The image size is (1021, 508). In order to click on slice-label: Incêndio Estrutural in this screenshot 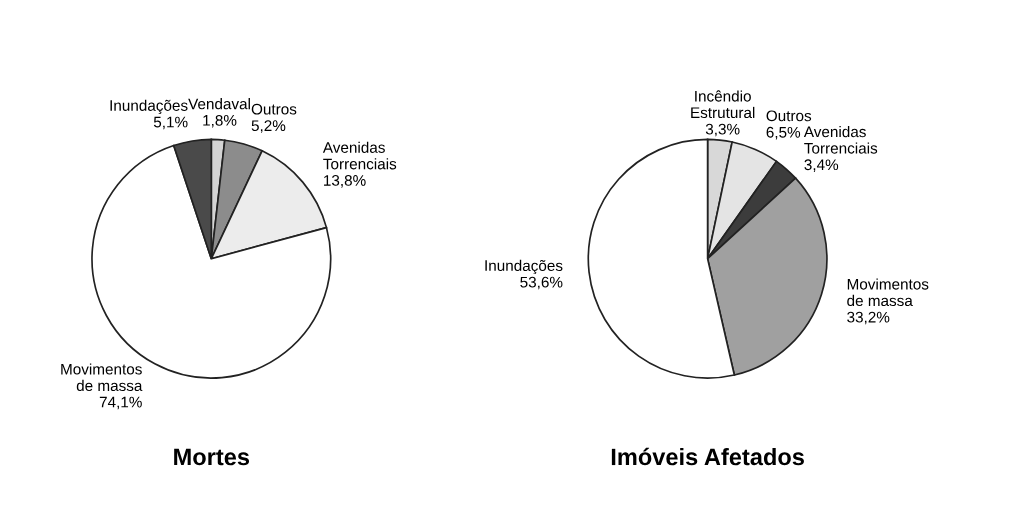, I will do `click(723, 104)`.